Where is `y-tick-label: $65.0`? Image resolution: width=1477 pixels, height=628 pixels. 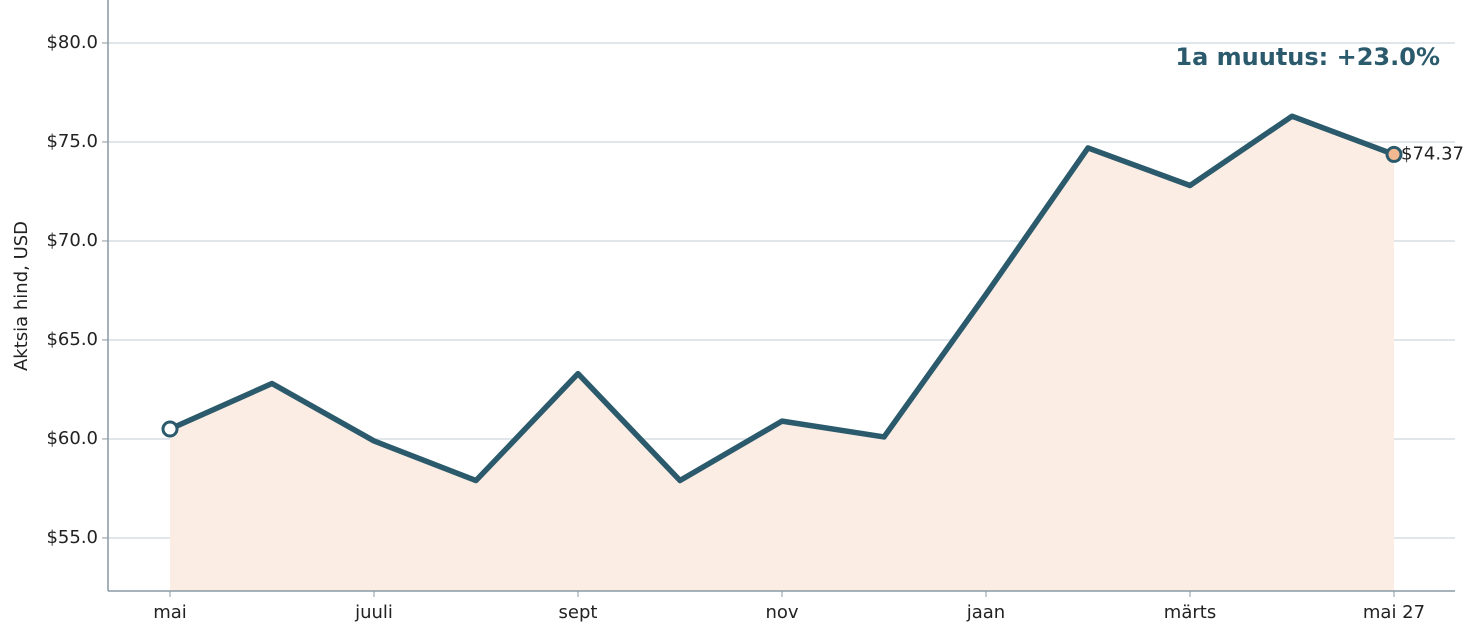
y-tick-label: $65.0 is located at coordinates (72, 339).